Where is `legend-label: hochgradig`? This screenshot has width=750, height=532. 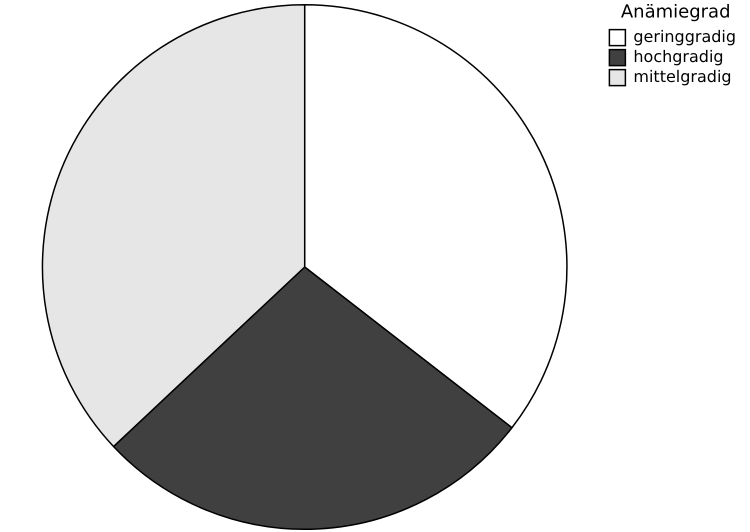
legend-label: hochgradig is located at coordinates (678, 56).